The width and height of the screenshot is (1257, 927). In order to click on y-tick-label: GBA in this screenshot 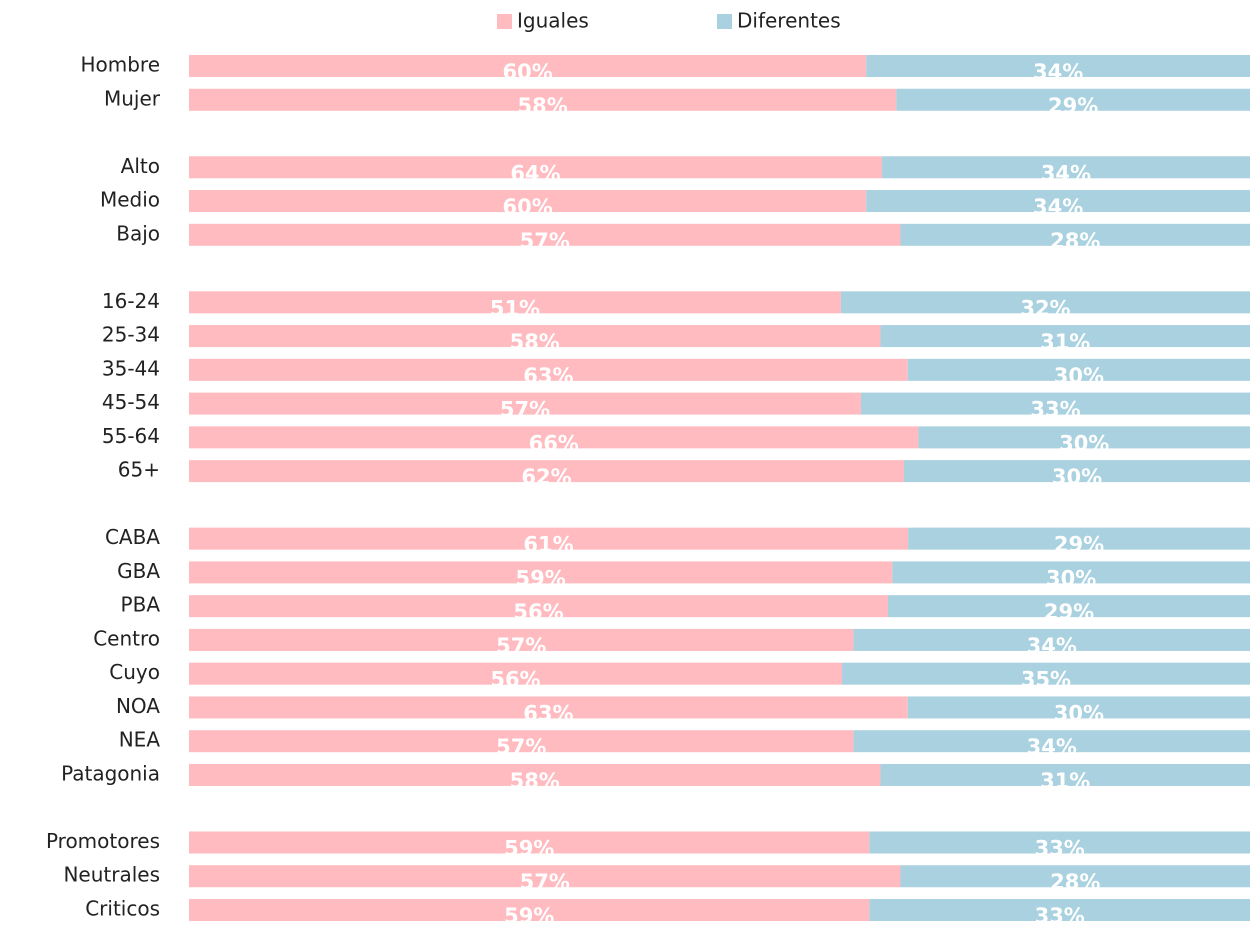, I will do `click(138, 571)`.